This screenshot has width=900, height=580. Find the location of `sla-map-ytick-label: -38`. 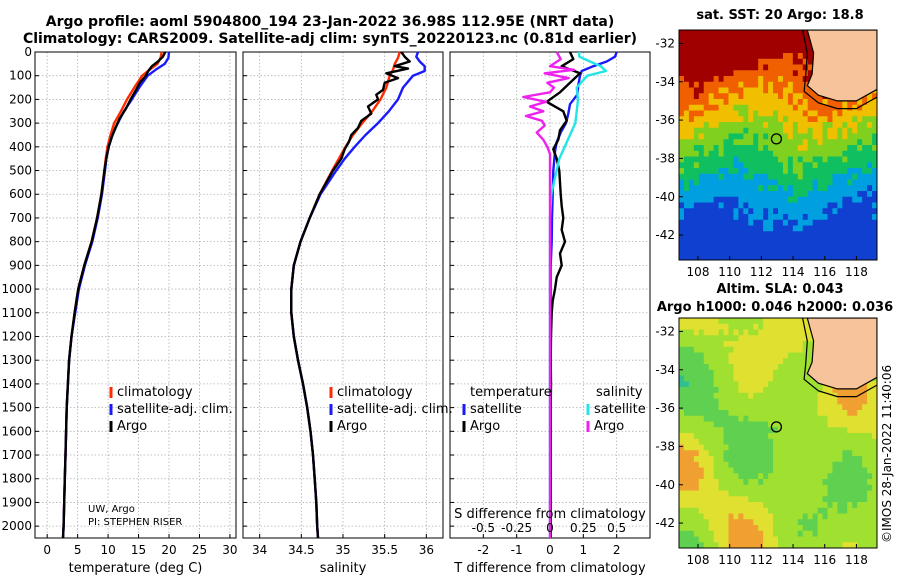

sla-map-ytick-label: -38 is located at coordinates (665, 446).